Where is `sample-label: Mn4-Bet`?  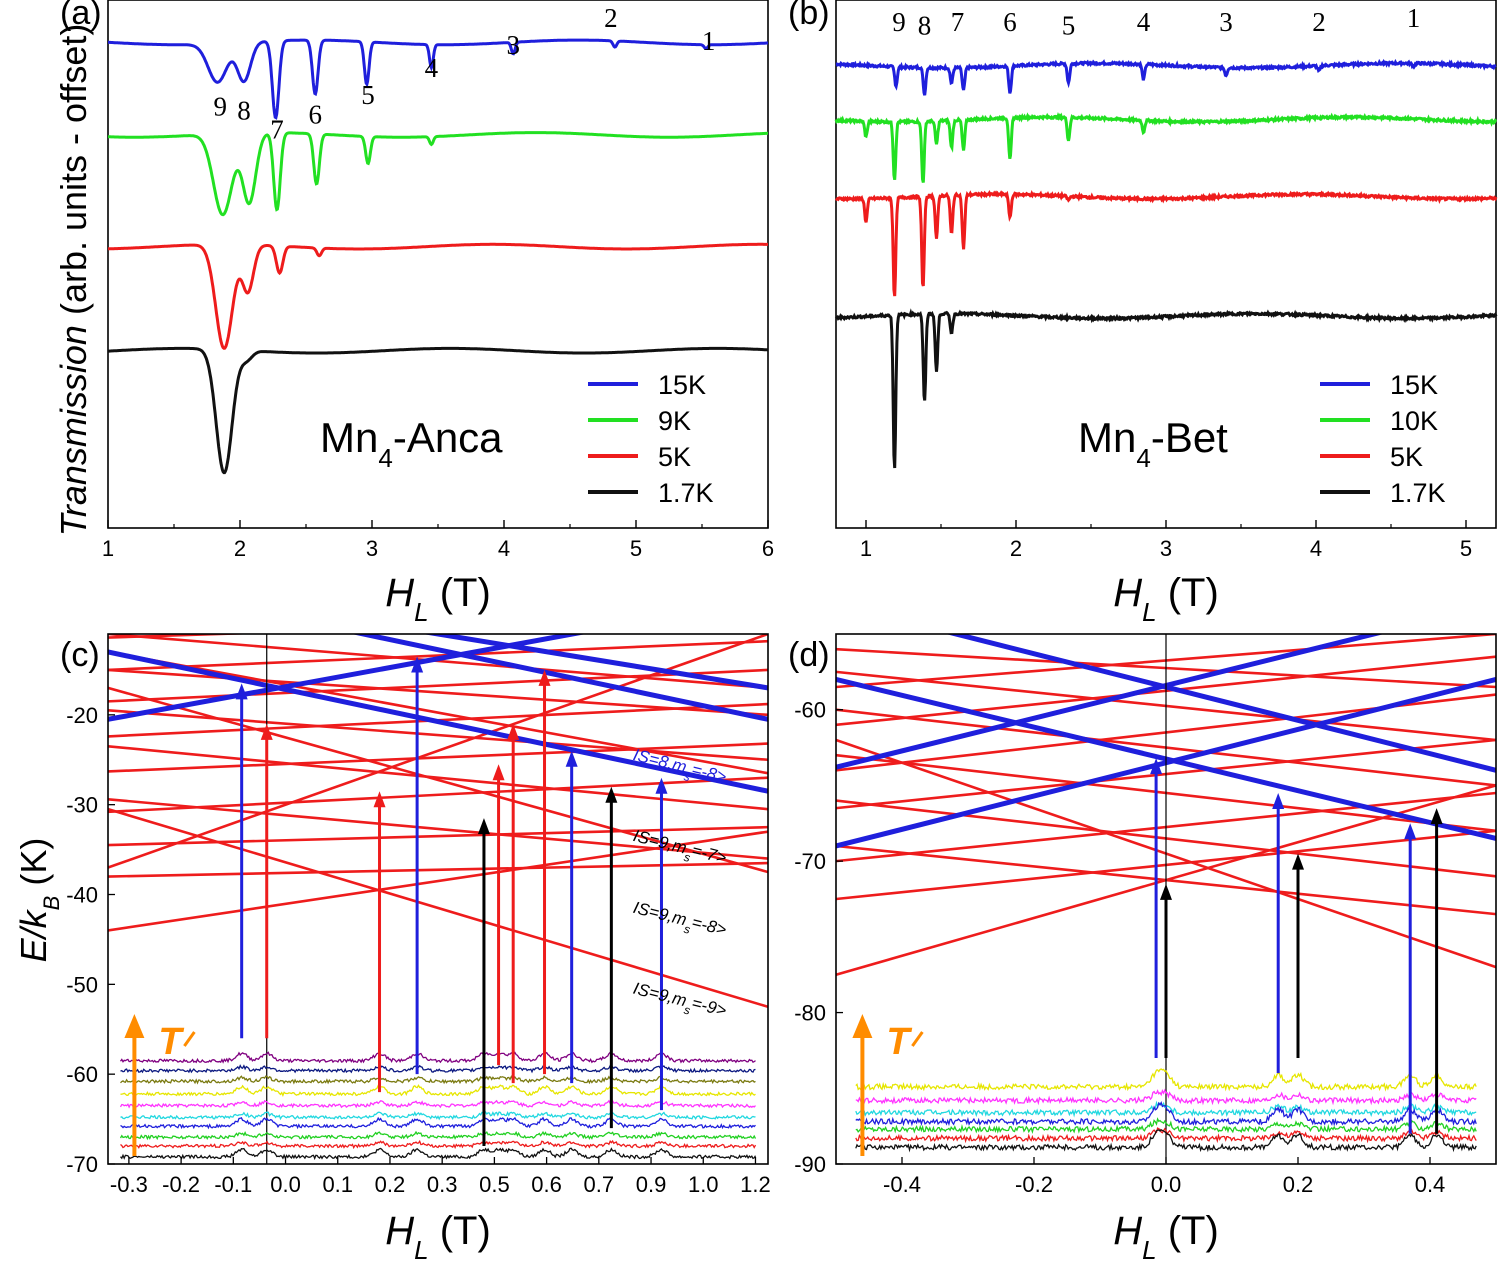
sample-label: Mn4-Bet is located at coordinates (1153, 443).